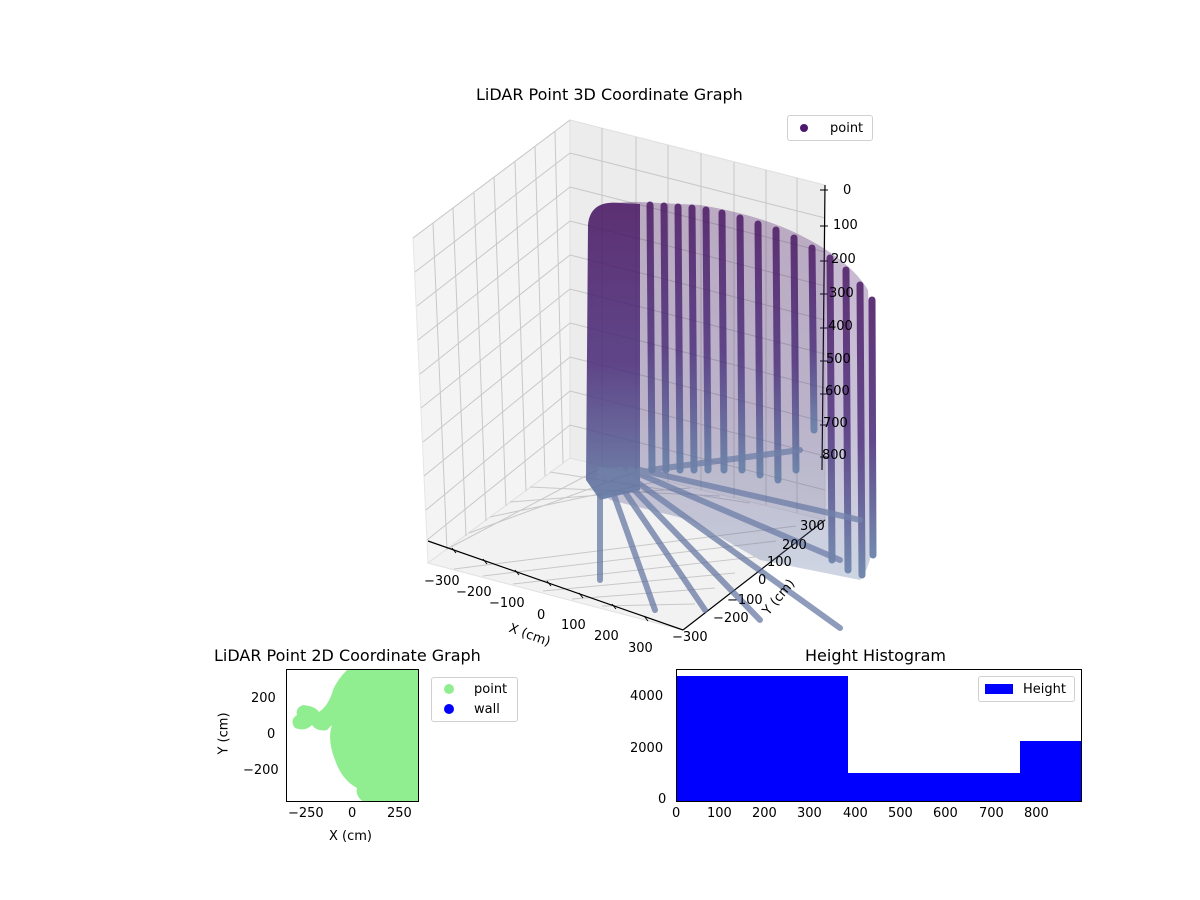 The image size is (1200, 900). What do you see at coordinates (474, 699) in the screenshot?
I see `legend-2d: point wall` at bounding box center [474, 699].